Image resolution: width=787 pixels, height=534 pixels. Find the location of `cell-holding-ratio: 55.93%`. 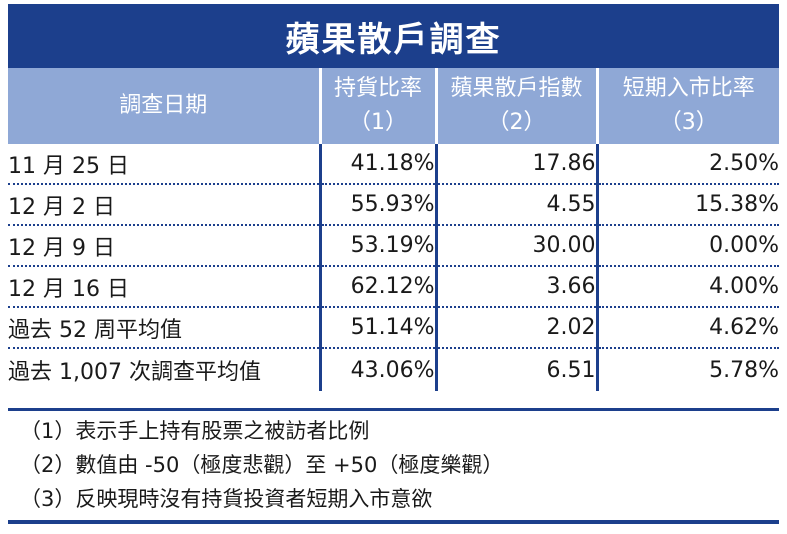

cell-holding-ratio: 55.93% is located at coordinates (377, 205).